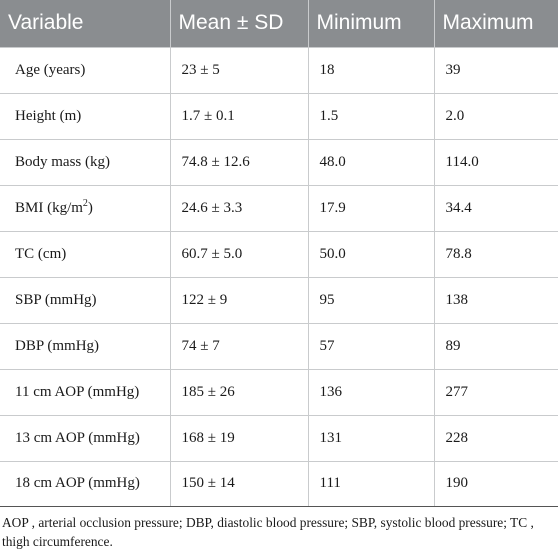 This screenshot has width=558, height=554. Describe the element at coordinates (239, 300) in the screenshot. I see `cell-mean-sd: 122 ± 9` at that location.